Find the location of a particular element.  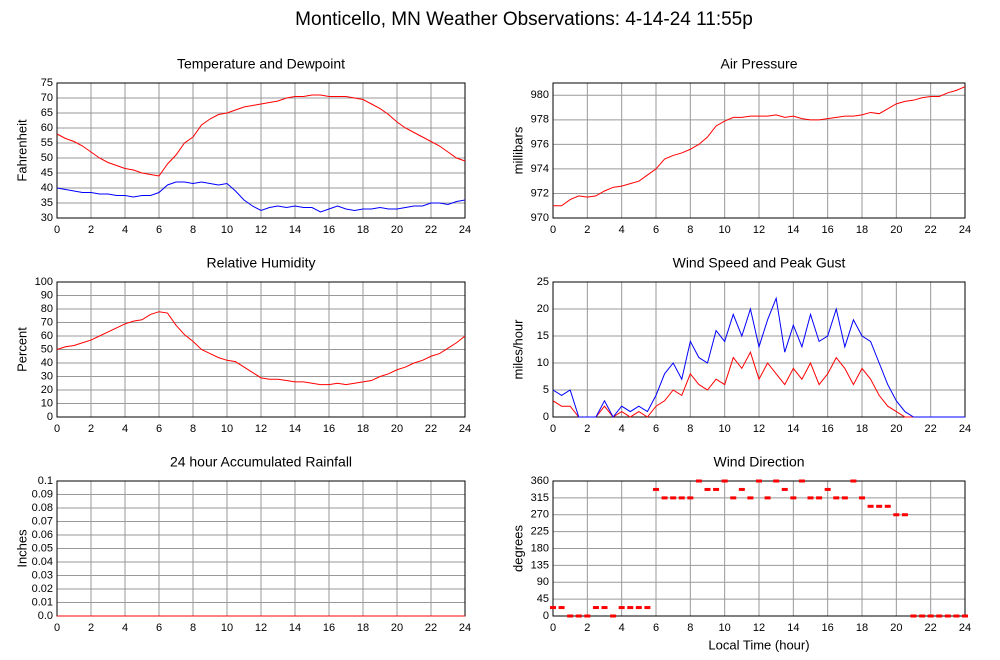

x-tick-label: 10 is located at coordinates (227, 628).